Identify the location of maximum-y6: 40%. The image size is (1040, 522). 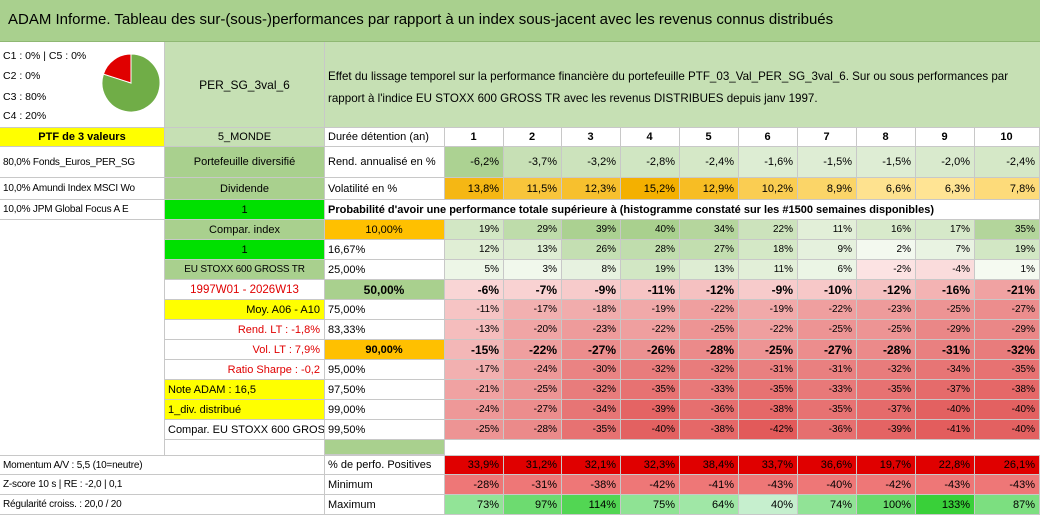
(768, 505).